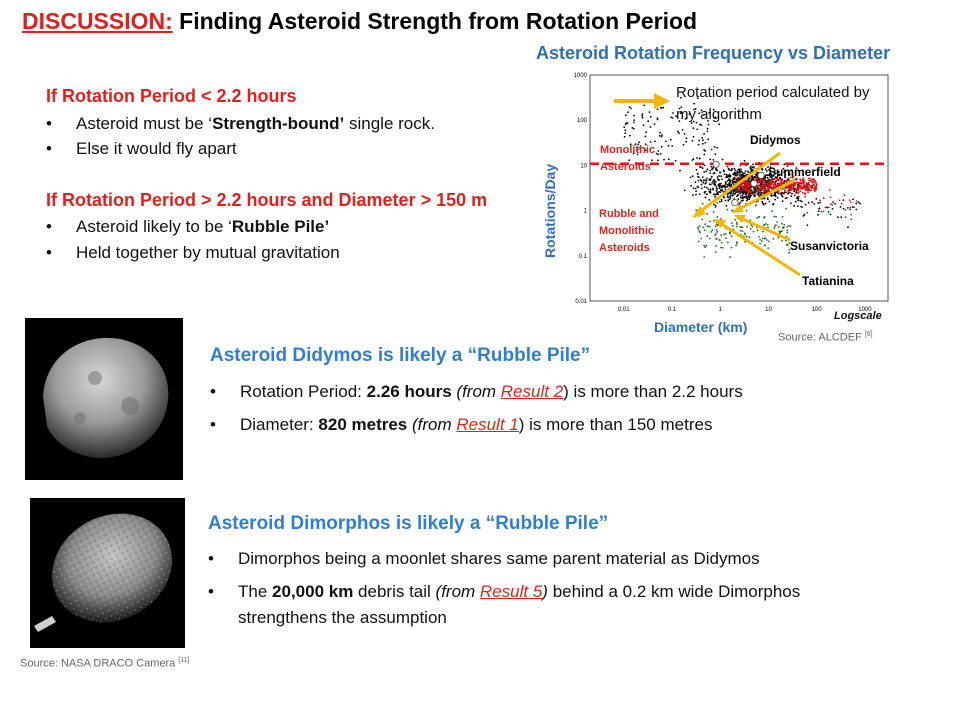 This screenshot has height=720, width=960. I want to click on result-2-link: Result 2, so click(532, 391).